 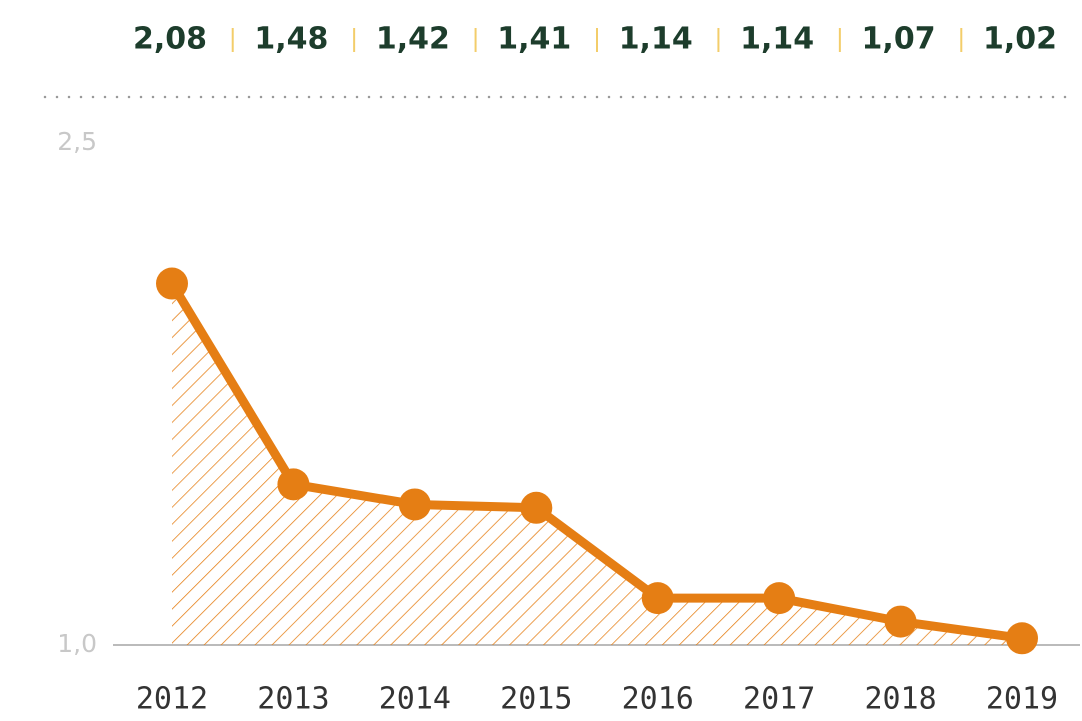 I want to click on y-tick-label: 1,0, so click(x=77, y=643).